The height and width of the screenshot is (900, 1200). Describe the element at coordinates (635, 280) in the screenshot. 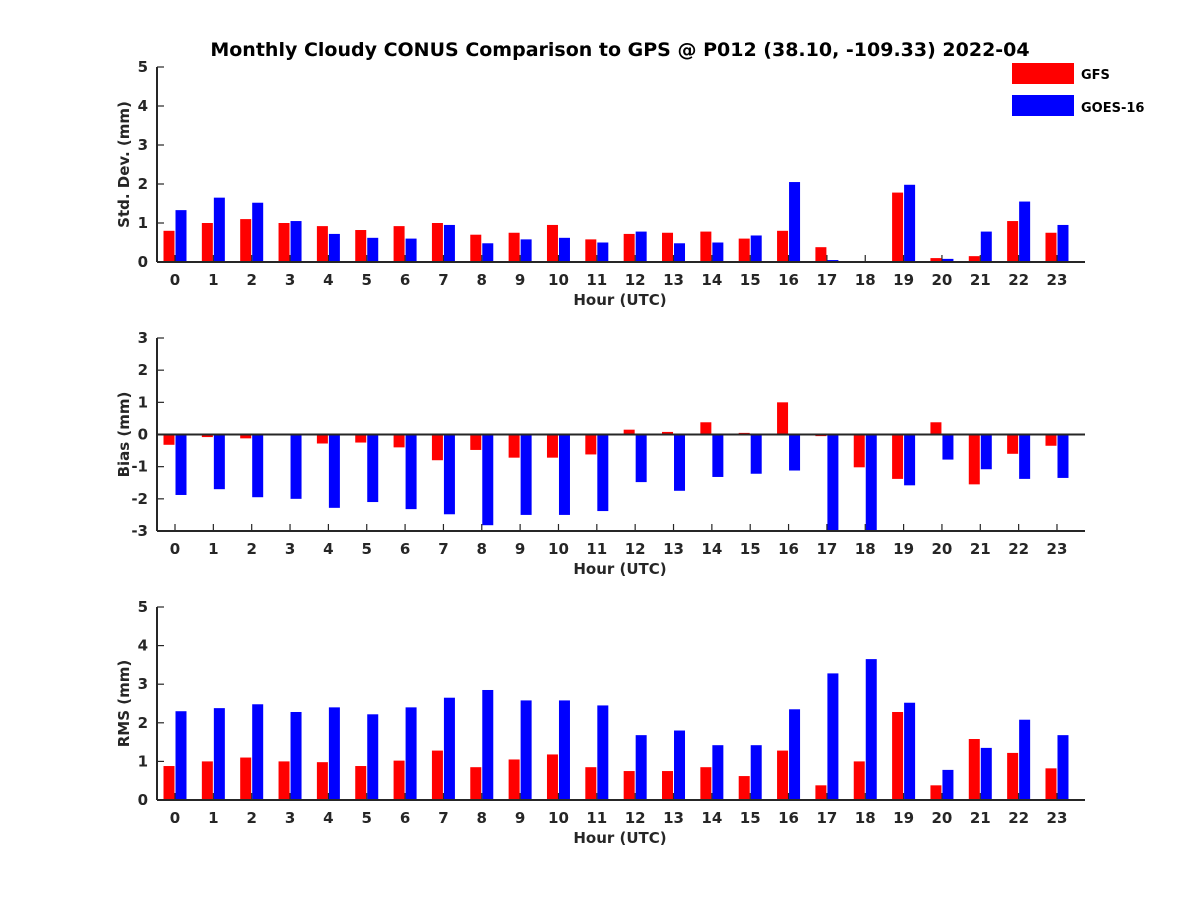

I see `x-tick-label: 12` at that location.